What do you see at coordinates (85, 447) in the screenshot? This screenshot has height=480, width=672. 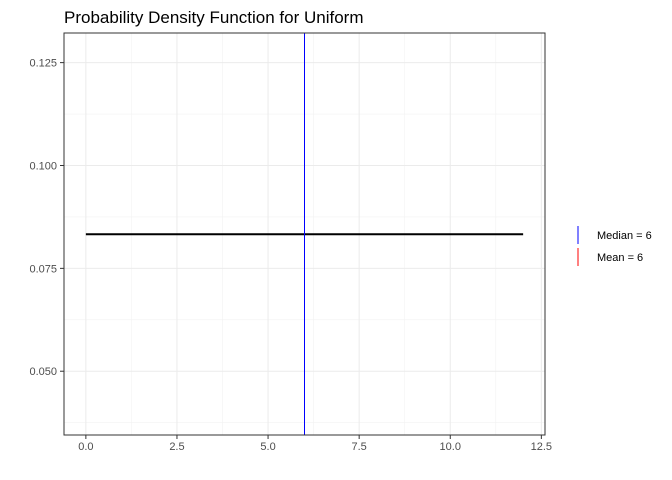 I see `x-tick-label: 0.0` at bounding box center [85, 447].